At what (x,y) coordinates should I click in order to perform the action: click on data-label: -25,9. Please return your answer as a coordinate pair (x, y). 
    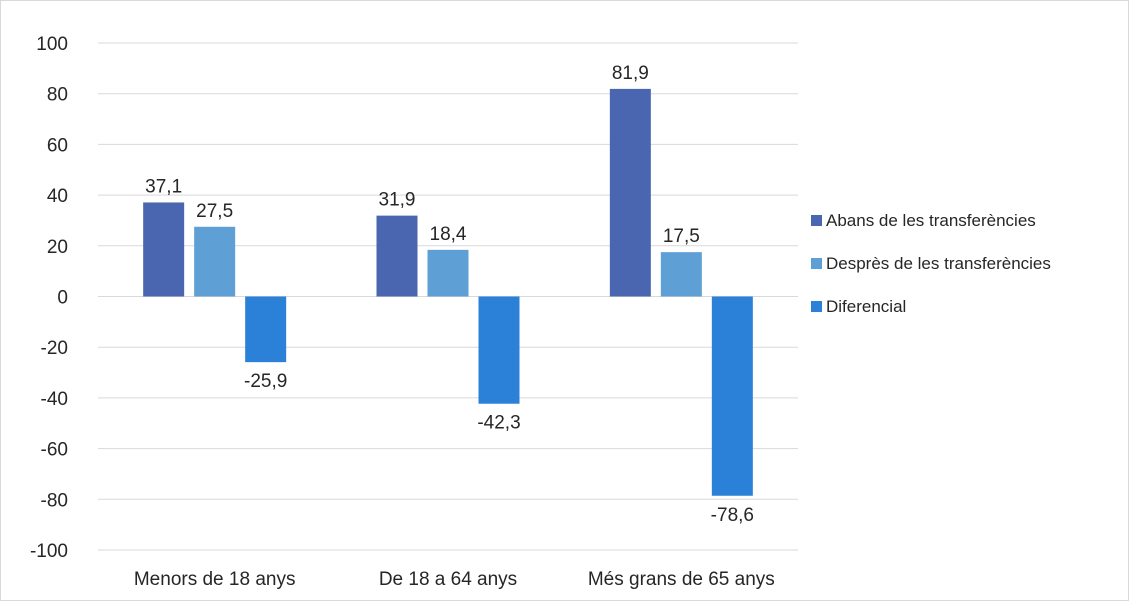
    Looking at the image, I should click on (265, 381).